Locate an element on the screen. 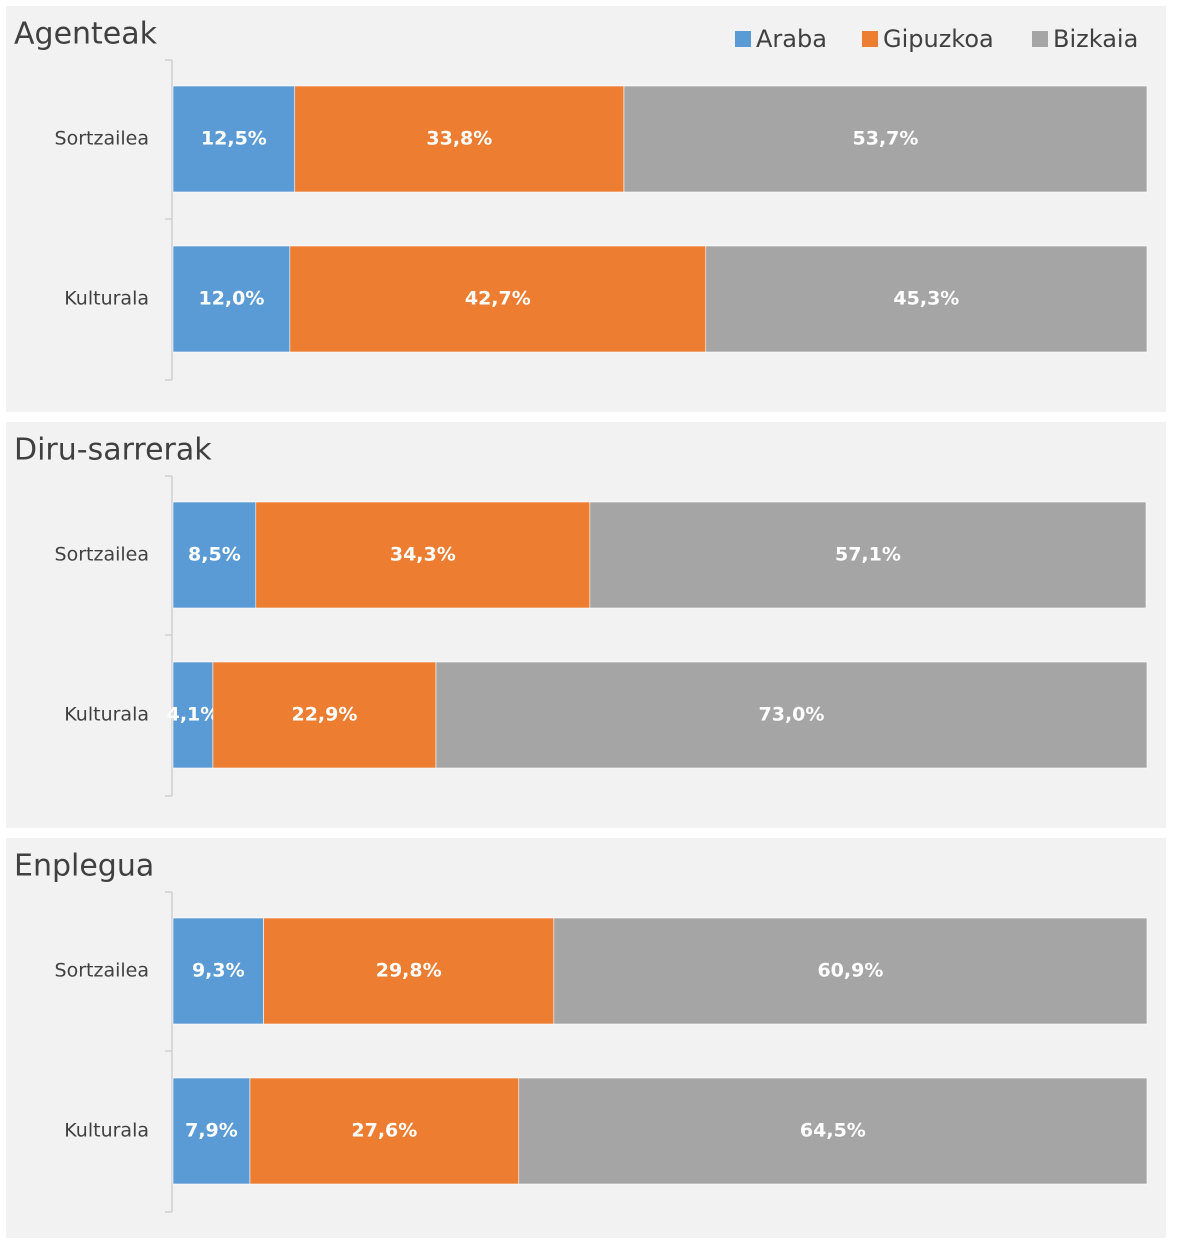 This screenshot has height=1244, width=1180. value-label: 60,9% is located at coordinates (850, 971).